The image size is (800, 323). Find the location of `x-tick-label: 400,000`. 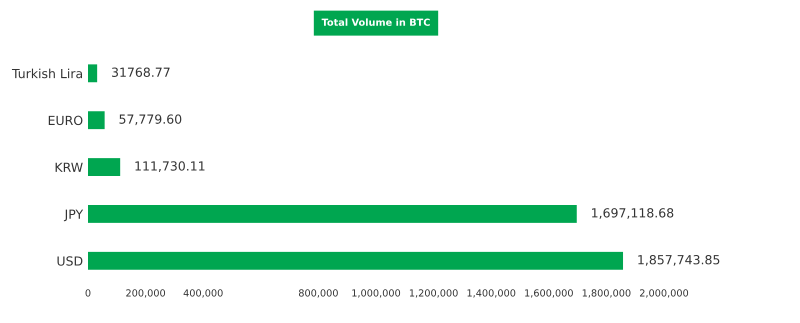

x-tick-label: 400,000 is located at coordinates (203, 293).